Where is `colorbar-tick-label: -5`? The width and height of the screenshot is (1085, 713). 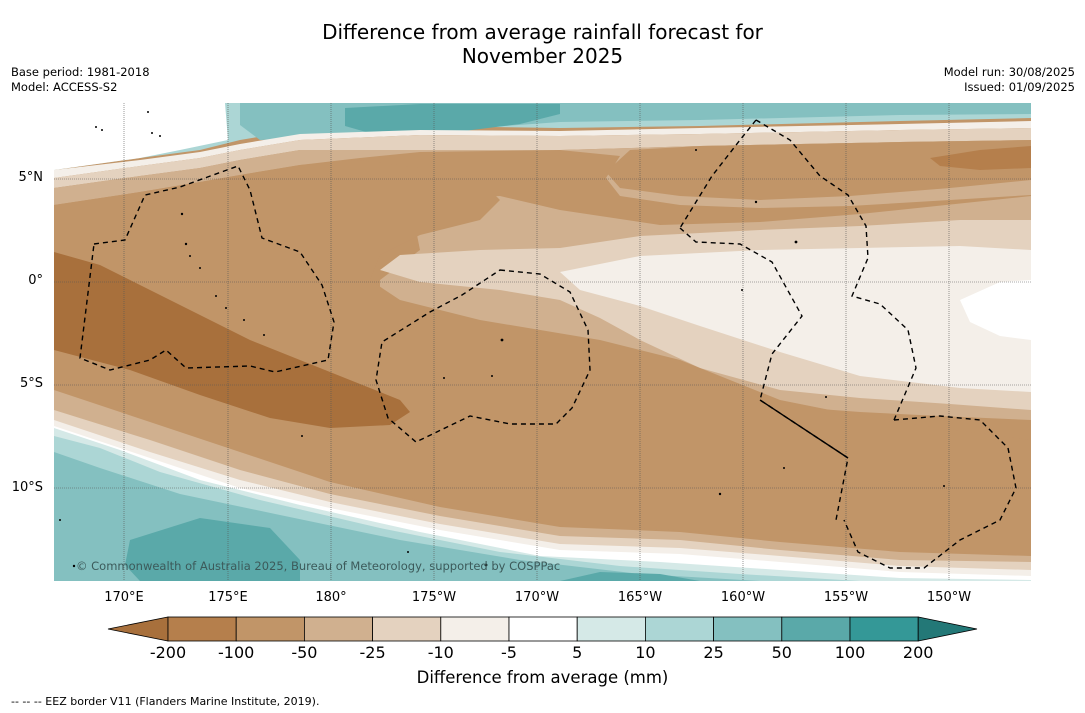 colorbar-tick-label: -5 is located at coordinates (509, 652).